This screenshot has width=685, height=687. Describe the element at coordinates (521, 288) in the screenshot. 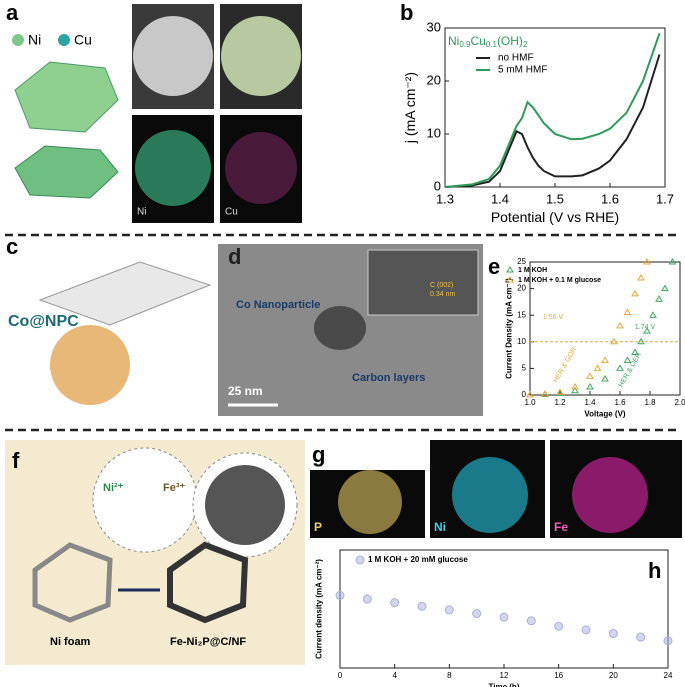

I see `y-tick-label: 20` at that location.